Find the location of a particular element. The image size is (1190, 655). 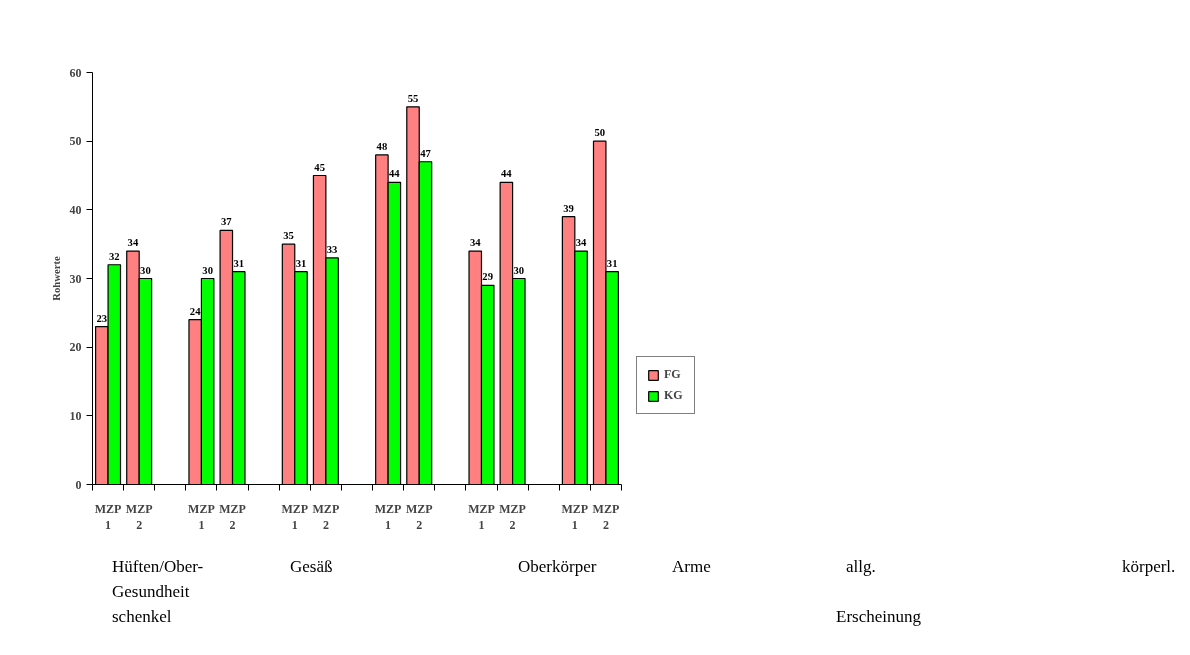

data-label: 33 is located at coordinates (332, 249).